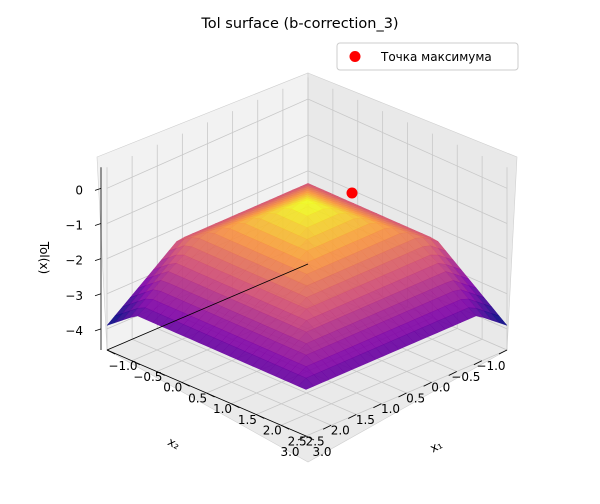  Describe the element at coordinates (44, 257) in the screenshot. I see `z-axis-label: Tol(x)` at that location.